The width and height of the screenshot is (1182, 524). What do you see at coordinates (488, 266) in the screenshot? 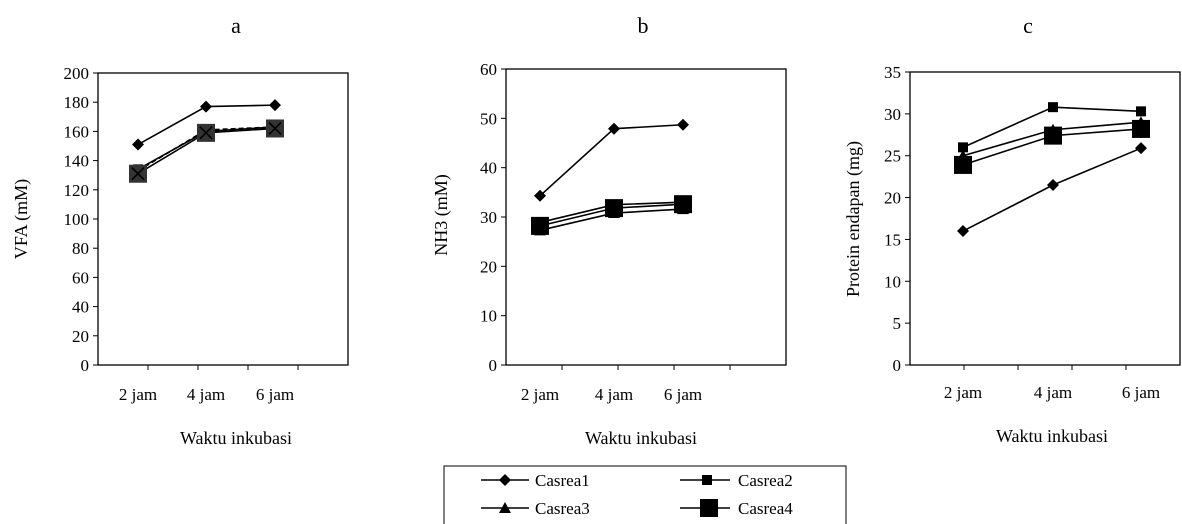
I see `panel-b-y-tick-label: 20` at bounding box center [488, 266].